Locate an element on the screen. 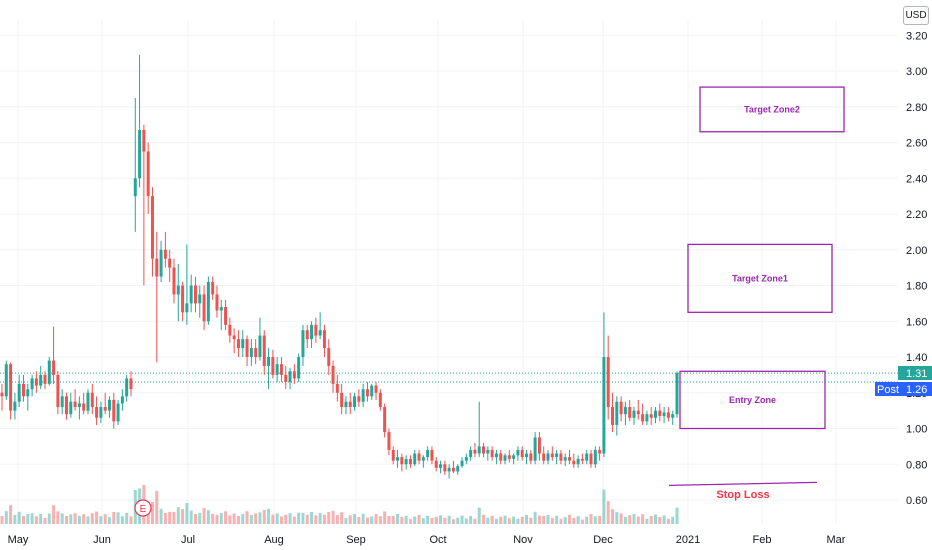 The width and height of the screenshot is (932, 550). x-tick-label: Jun is located at coordinates (102, 540).